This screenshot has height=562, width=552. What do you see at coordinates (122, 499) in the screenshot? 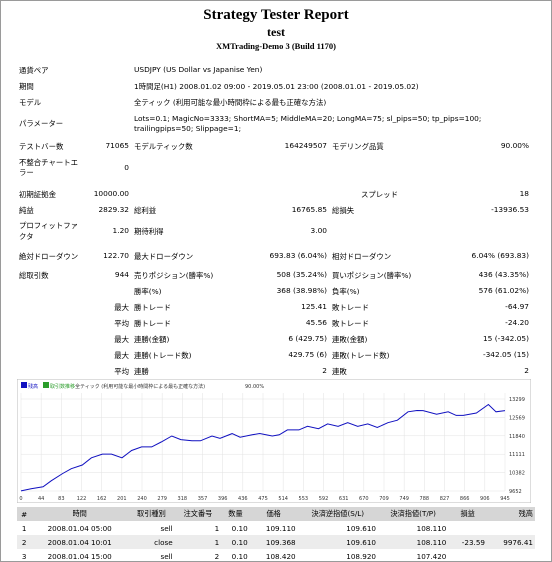
I see `x-tick-label: 201` at bounding box center [122, 499].